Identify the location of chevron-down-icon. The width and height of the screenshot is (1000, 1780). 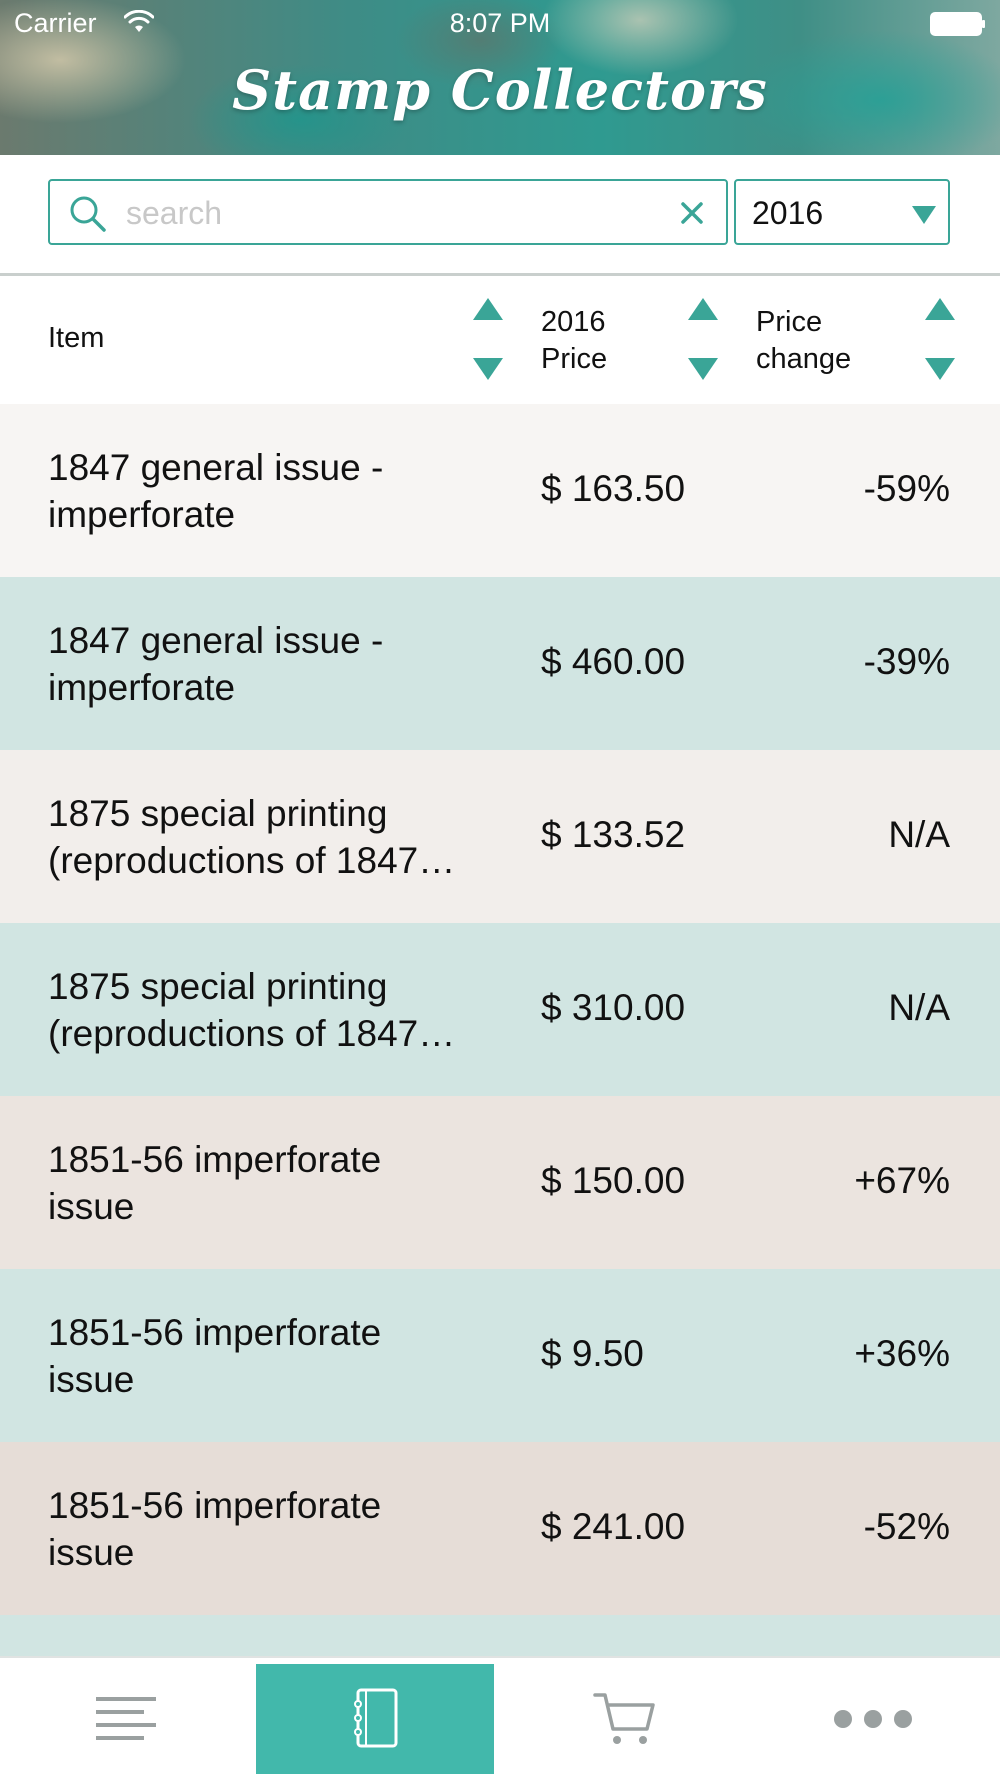
(924, 215).